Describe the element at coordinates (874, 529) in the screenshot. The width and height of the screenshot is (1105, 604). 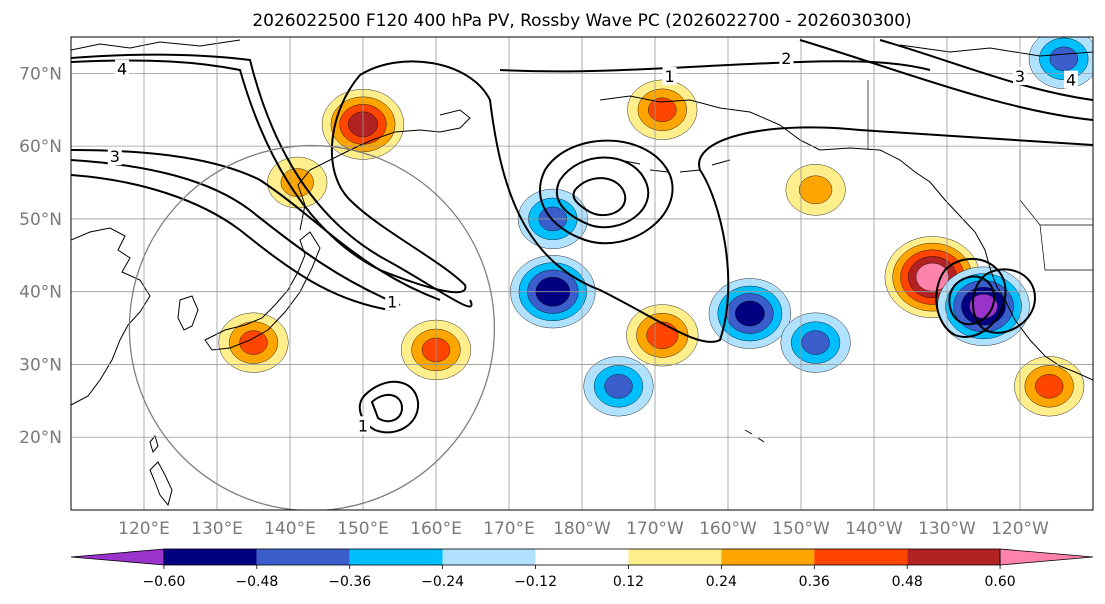
I see `longitude-label: 140°W` at that location.